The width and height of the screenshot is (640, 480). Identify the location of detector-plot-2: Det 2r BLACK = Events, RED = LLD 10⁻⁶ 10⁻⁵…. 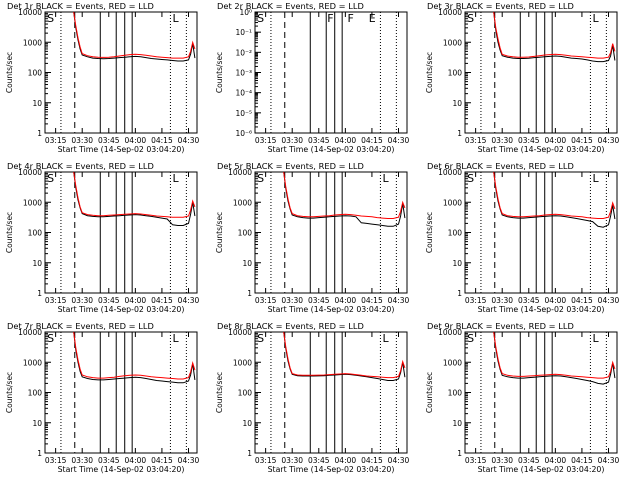
(312, 77).